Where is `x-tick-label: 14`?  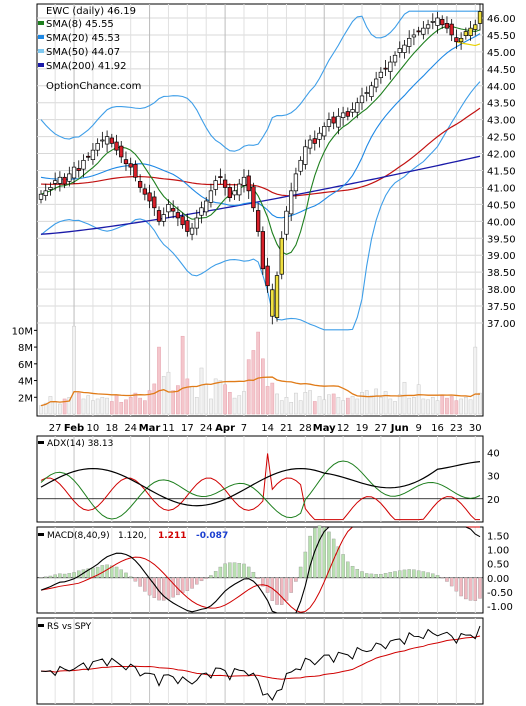 x-tick-label: 14 is located at coordinates (267, 428).